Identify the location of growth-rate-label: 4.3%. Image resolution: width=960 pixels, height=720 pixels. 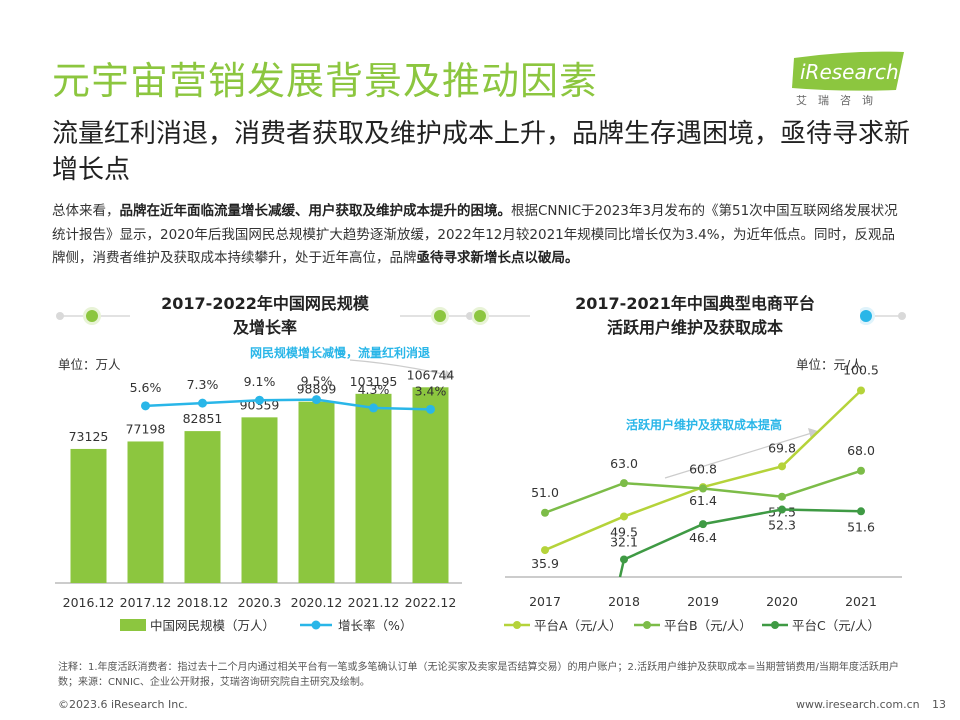
(374, 389).